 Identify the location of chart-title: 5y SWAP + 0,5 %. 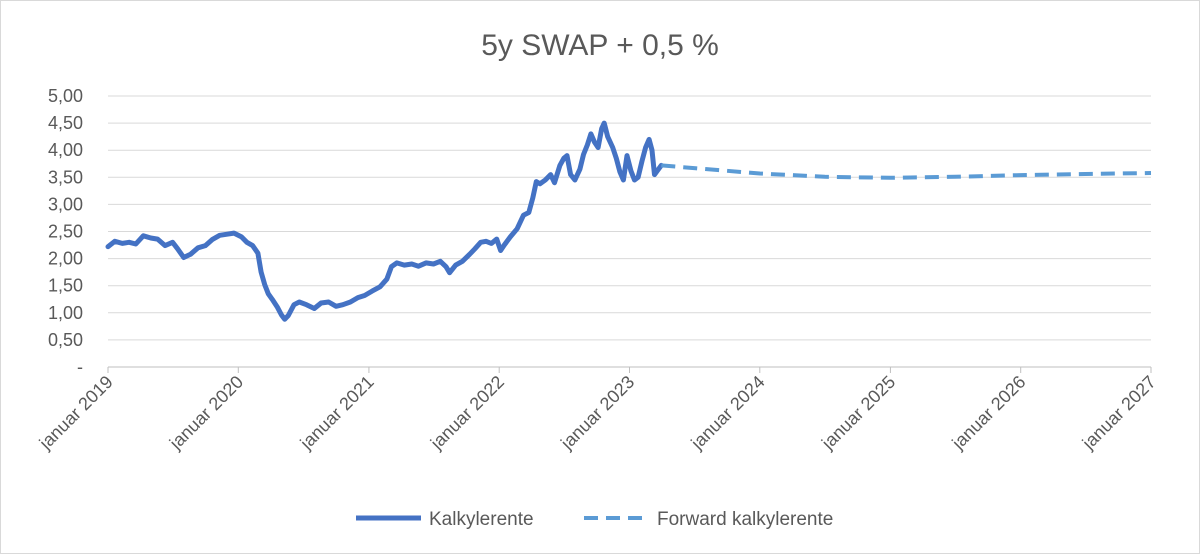
(600, 45).